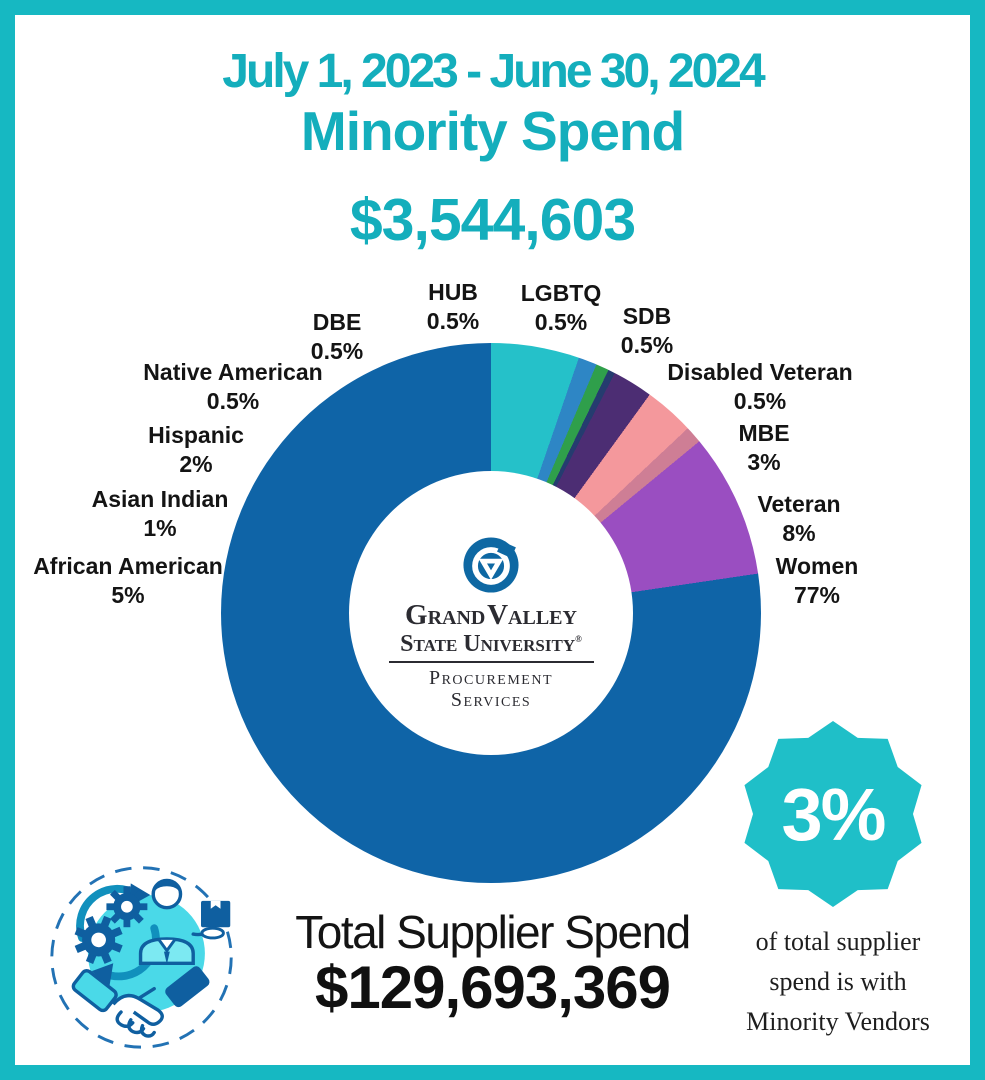 The image size is (985, 1080). I want to click on chart-label: MBE 3%, so click(763, 448).